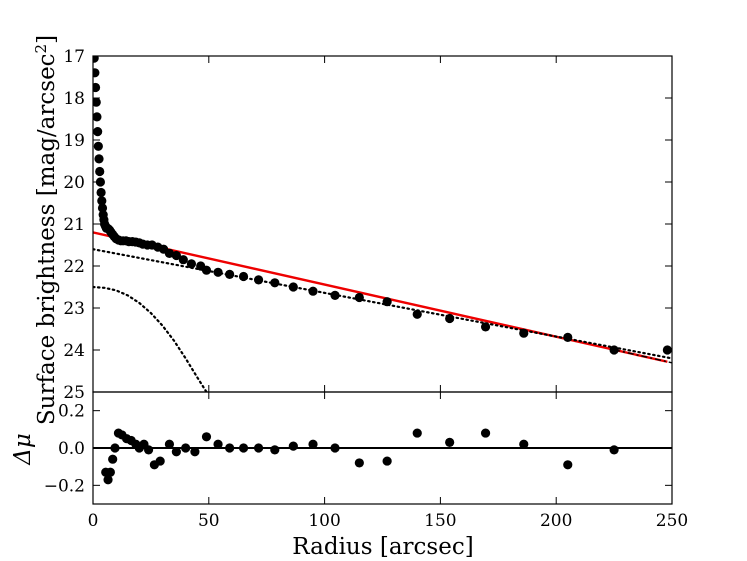  What do you see at coordinates (47, 239) in the screenshot?
I see `top-y-axis-label-main: Surface brightness [mag/arcsec` at bounding box center [47, 239].